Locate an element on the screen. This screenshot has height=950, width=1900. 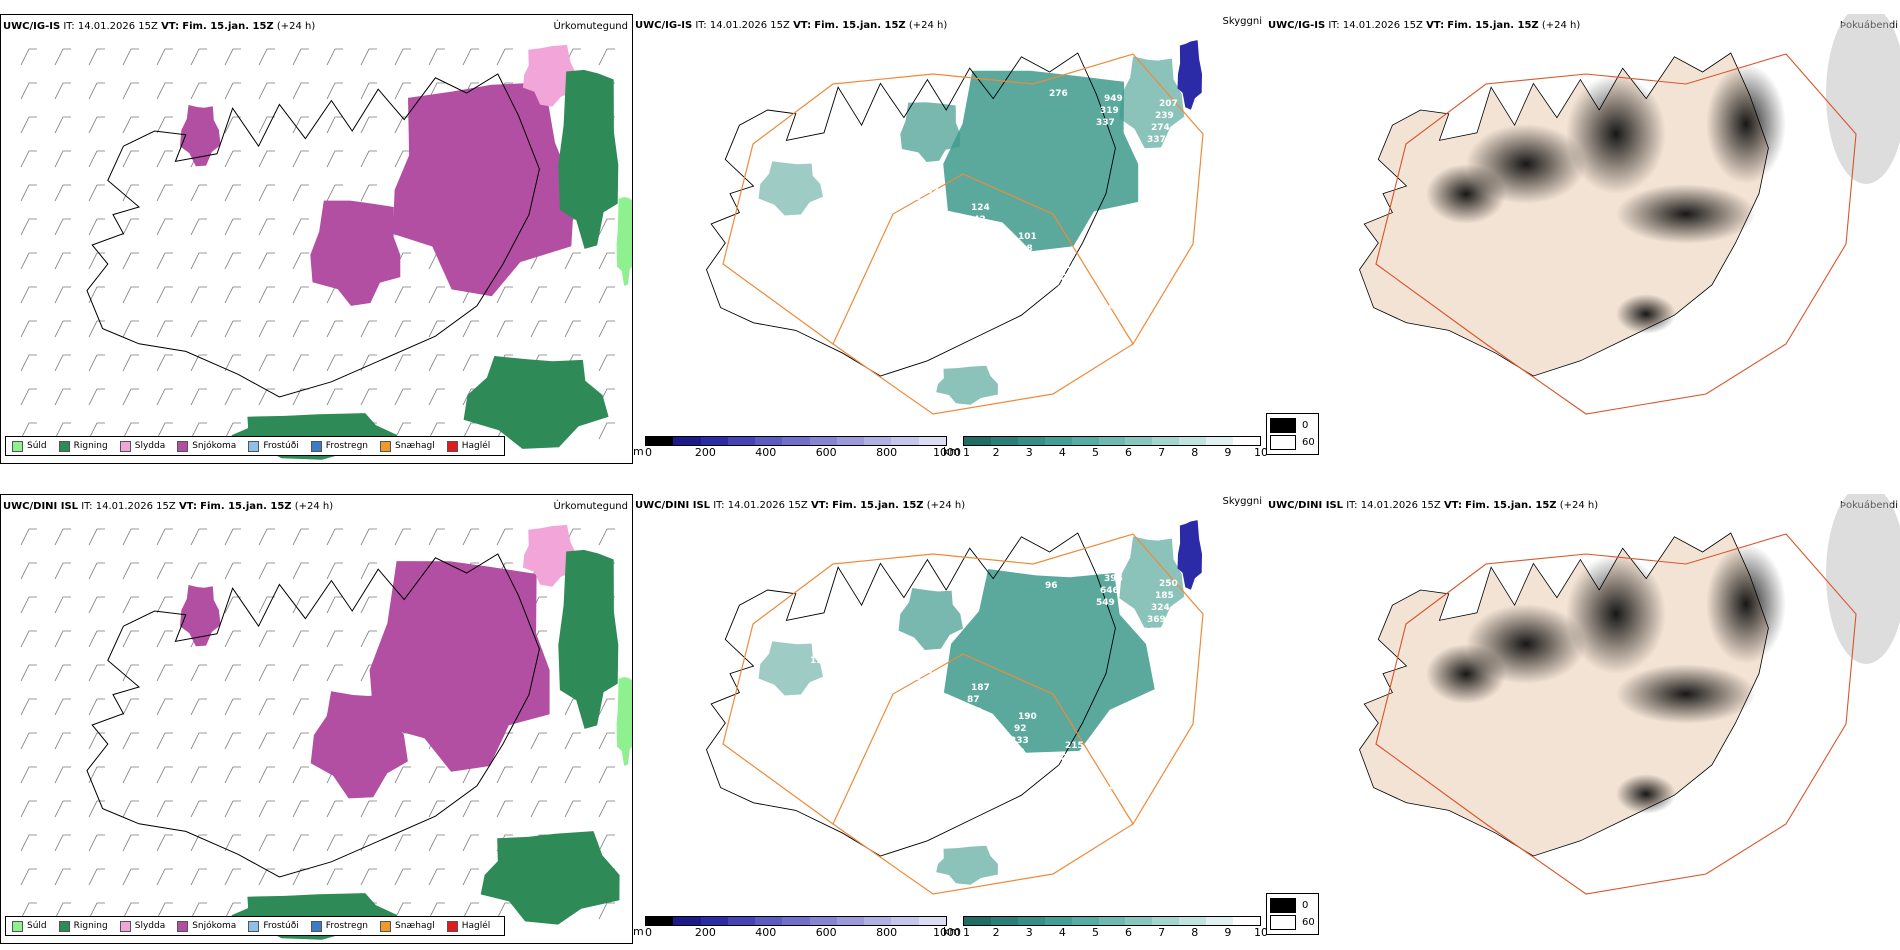
colorbar-tick: 4 is located at coordinates (1062, 452).